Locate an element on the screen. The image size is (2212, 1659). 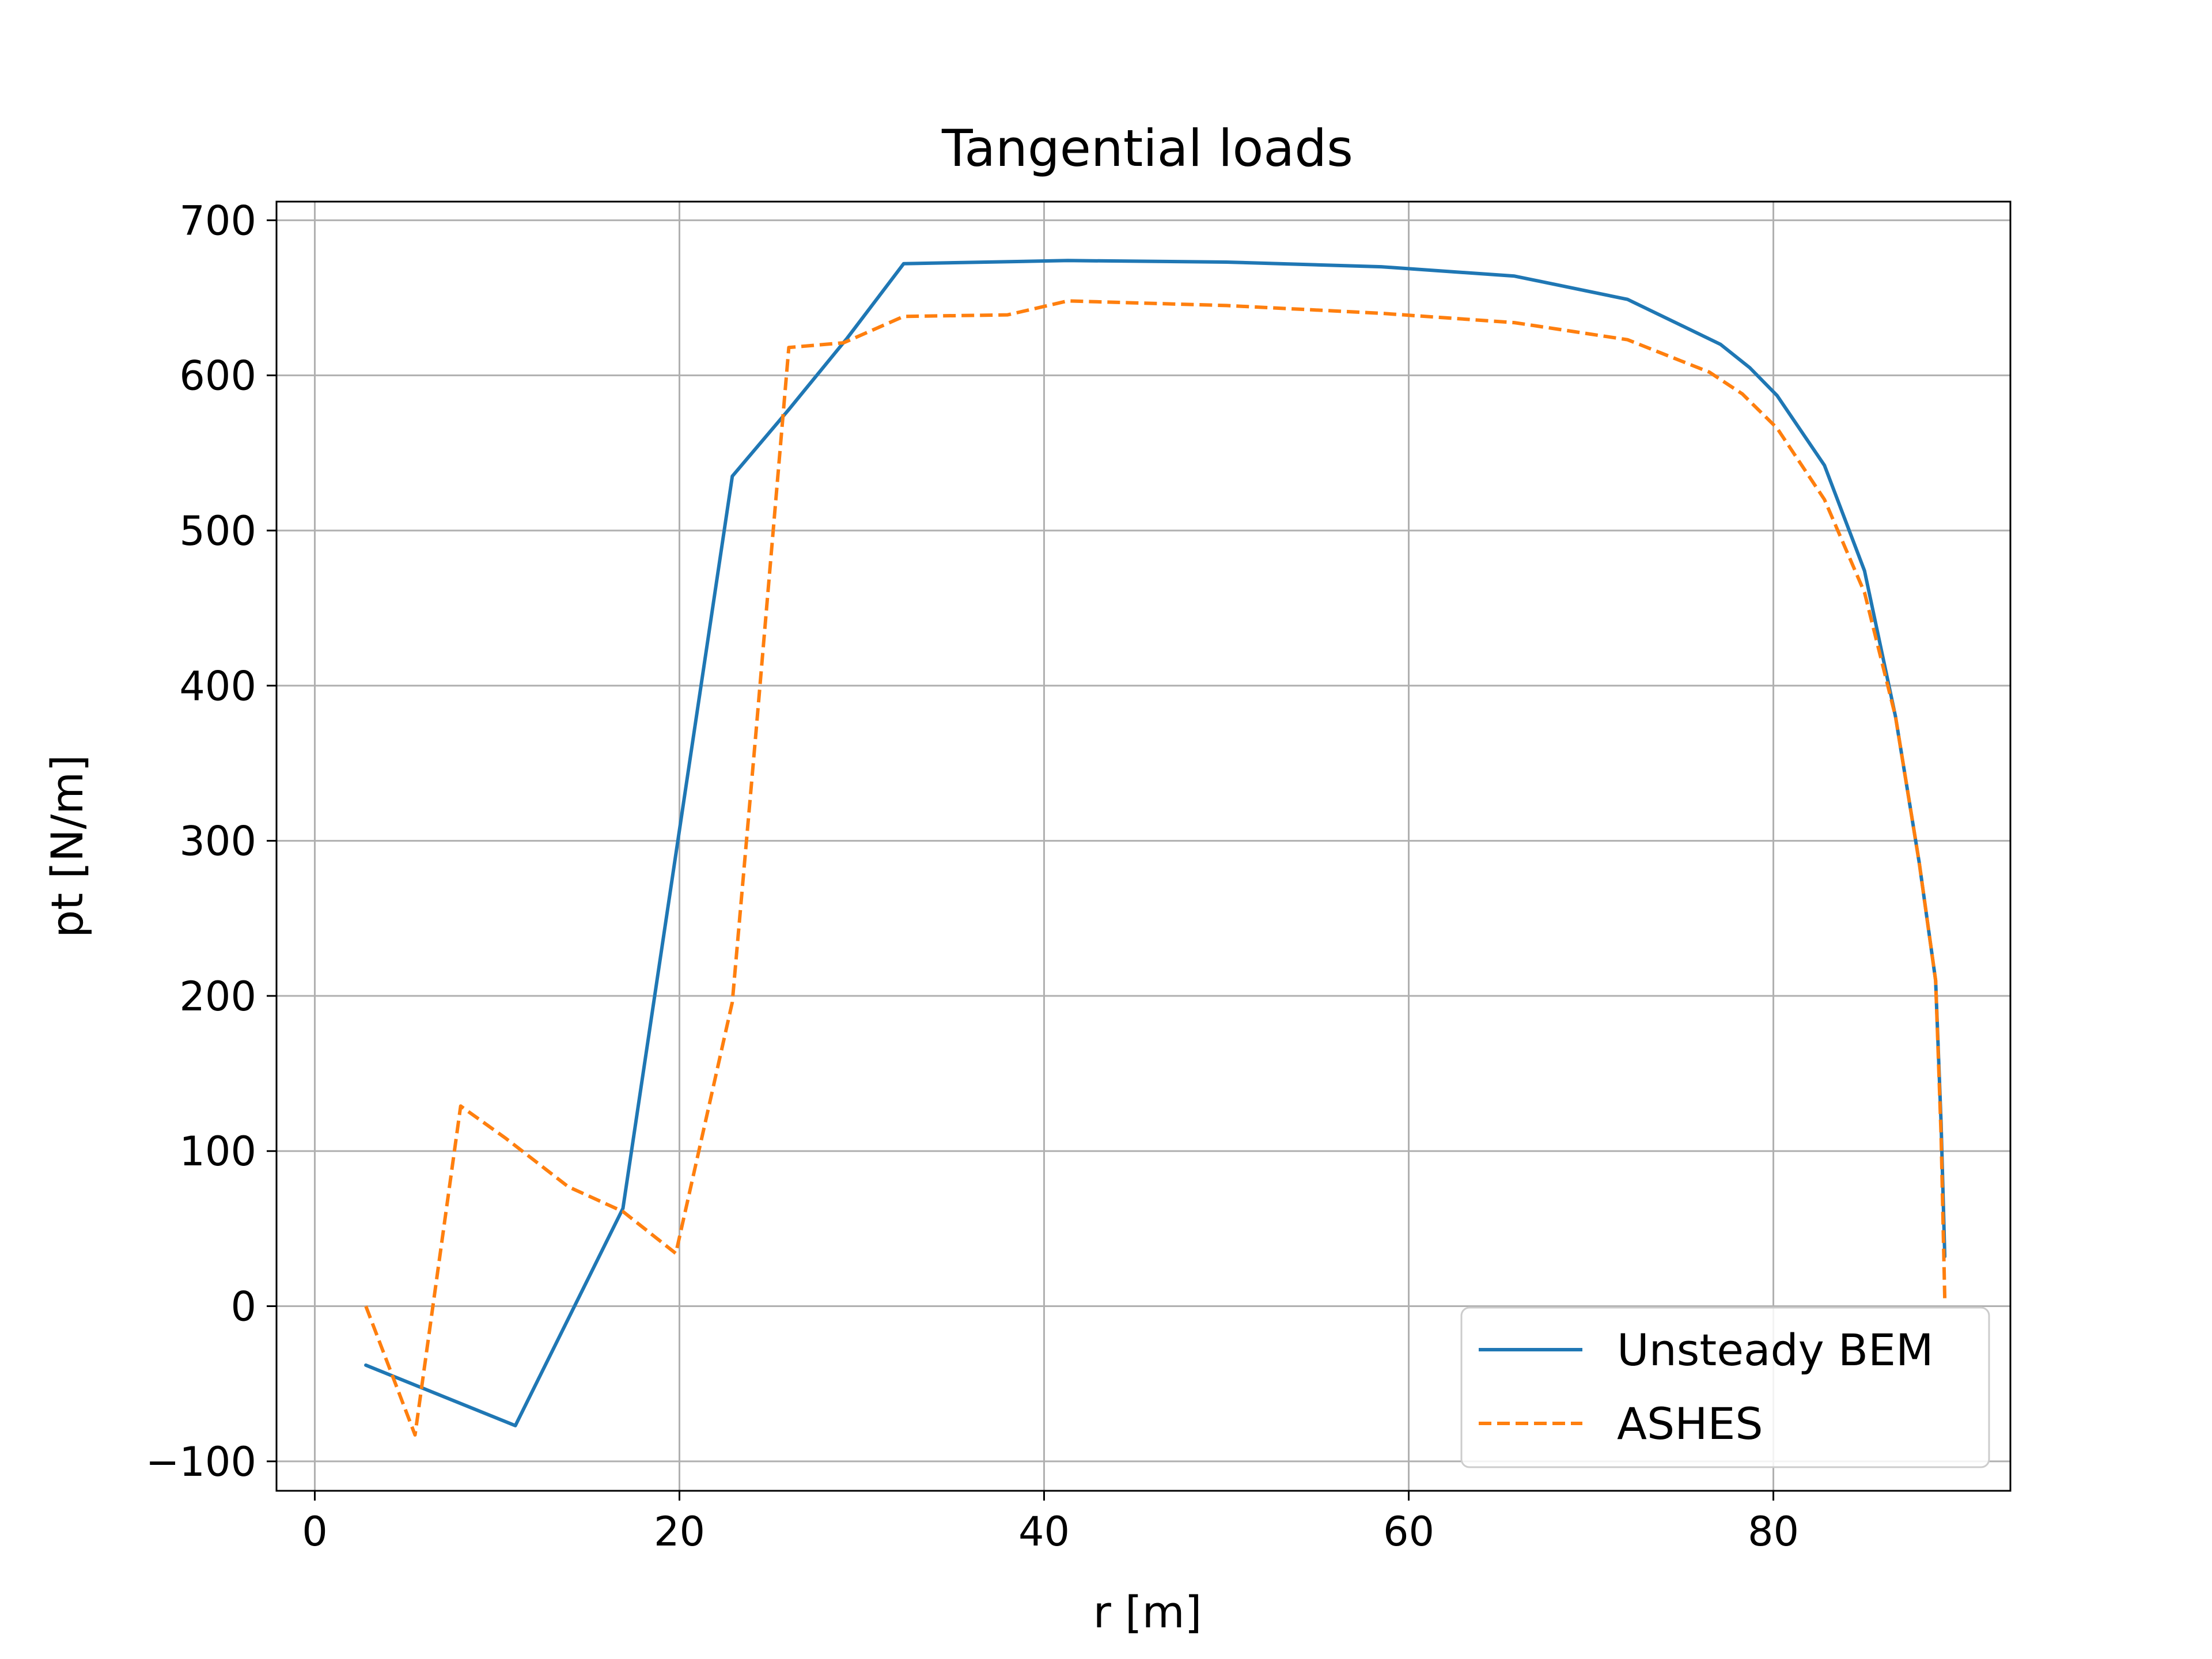
x-tick-label: 80 is located at coordinates (1773, 1531).